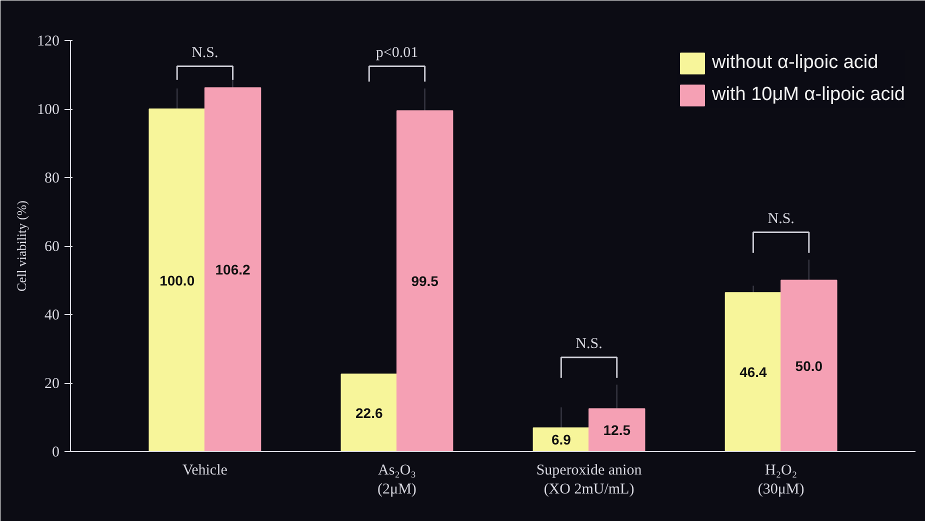 The height and width of the screenshot is (521, 925). What do you see at coordinates (56, 452) in the screenshot?
I see `y-tick-label: 0` at bounding box center [56, 452].